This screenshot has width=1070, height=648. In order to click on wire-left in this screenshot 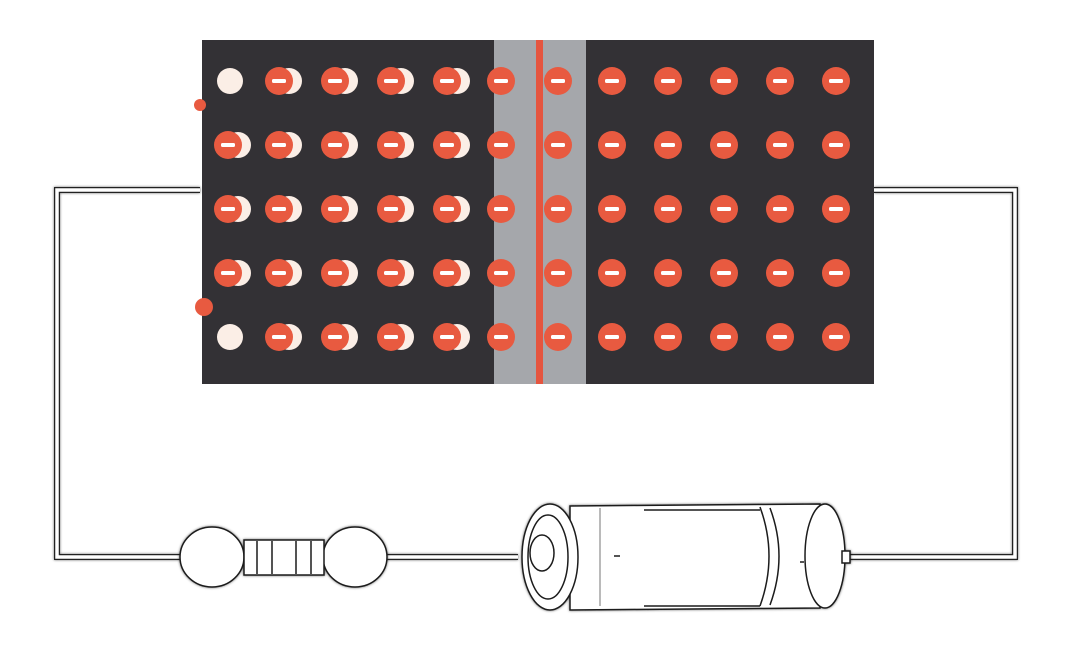, I will do `click(127, 373)`.